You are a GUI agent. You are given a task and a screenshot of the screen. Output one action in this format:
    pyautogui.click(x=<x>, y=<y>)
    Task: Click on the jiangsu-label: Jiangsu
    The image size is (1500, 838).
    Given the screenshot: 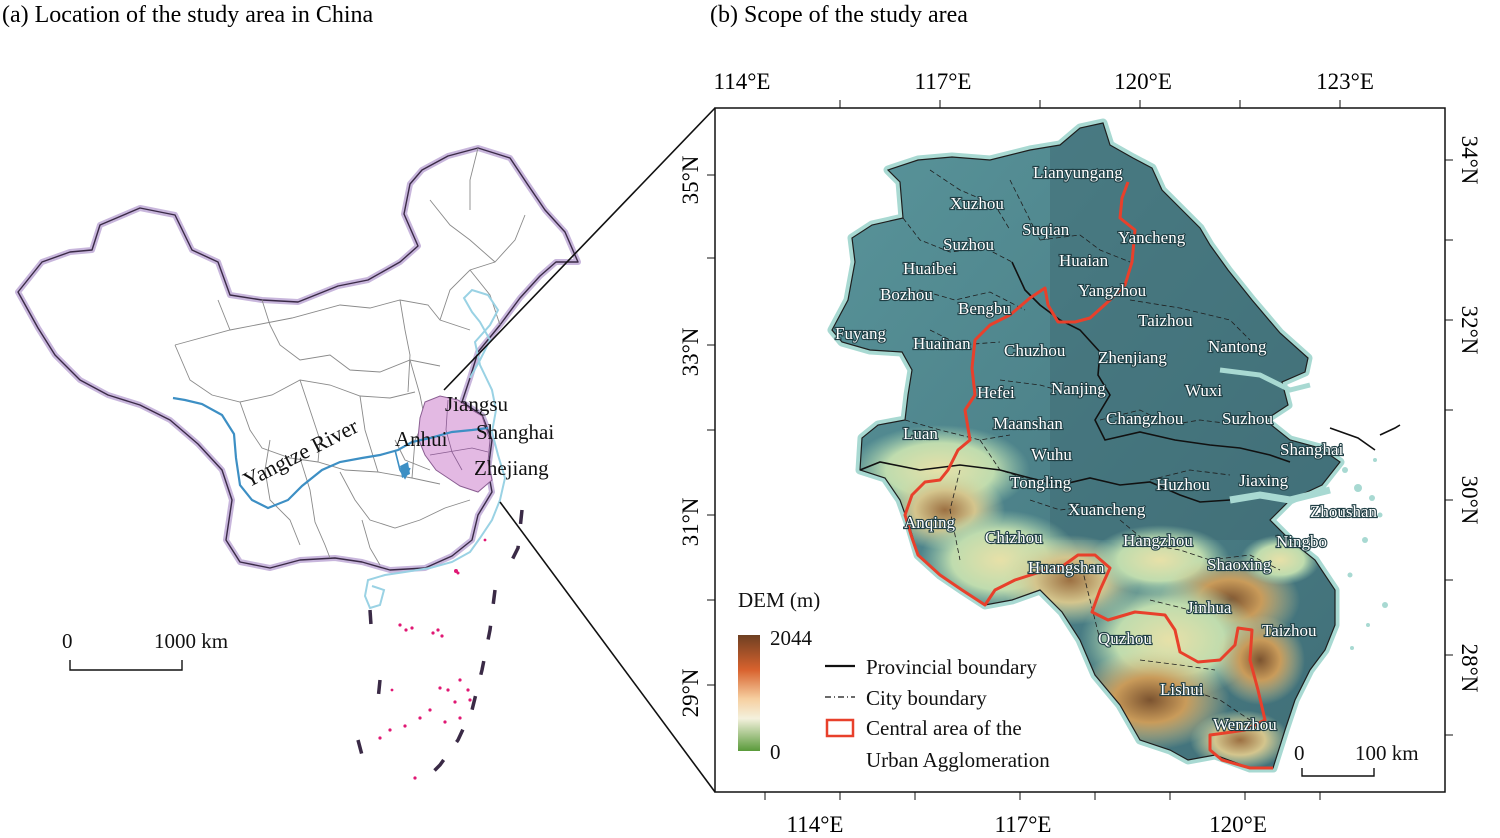 What is the action you would take?
    pyautogui.click(x=477, y=404)
    